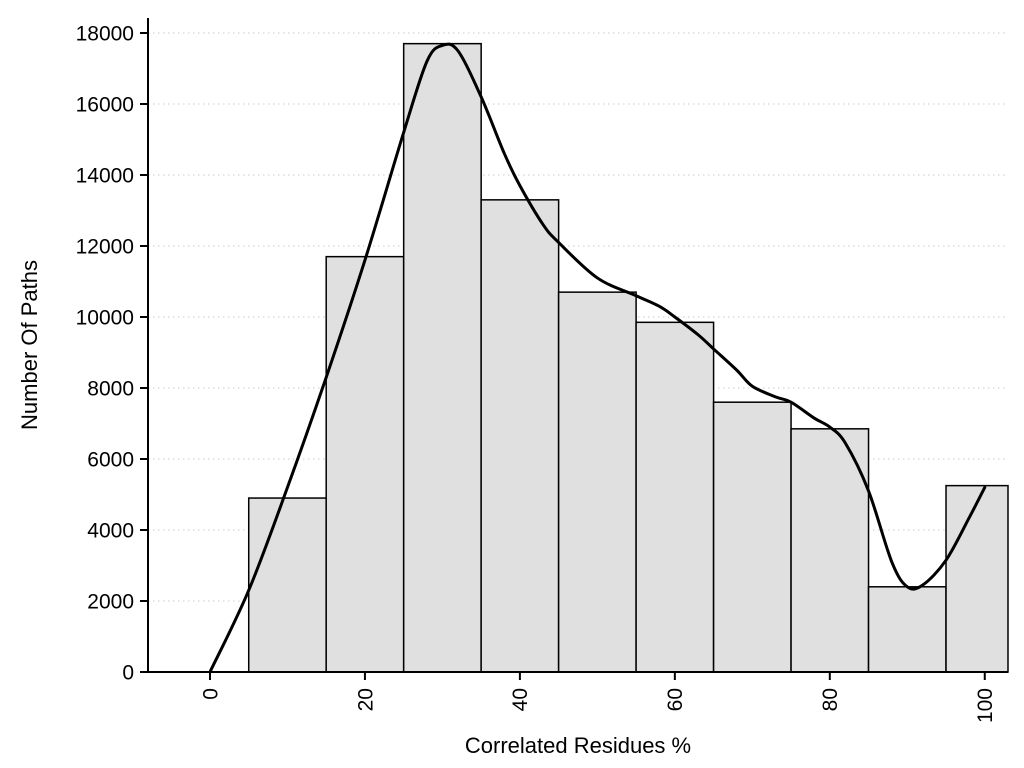 This screenshot has height=768, width=1024. Describe the element at coordinates (110, 530) in the screenshot. I see `y-tick-label: 4000` at that location.